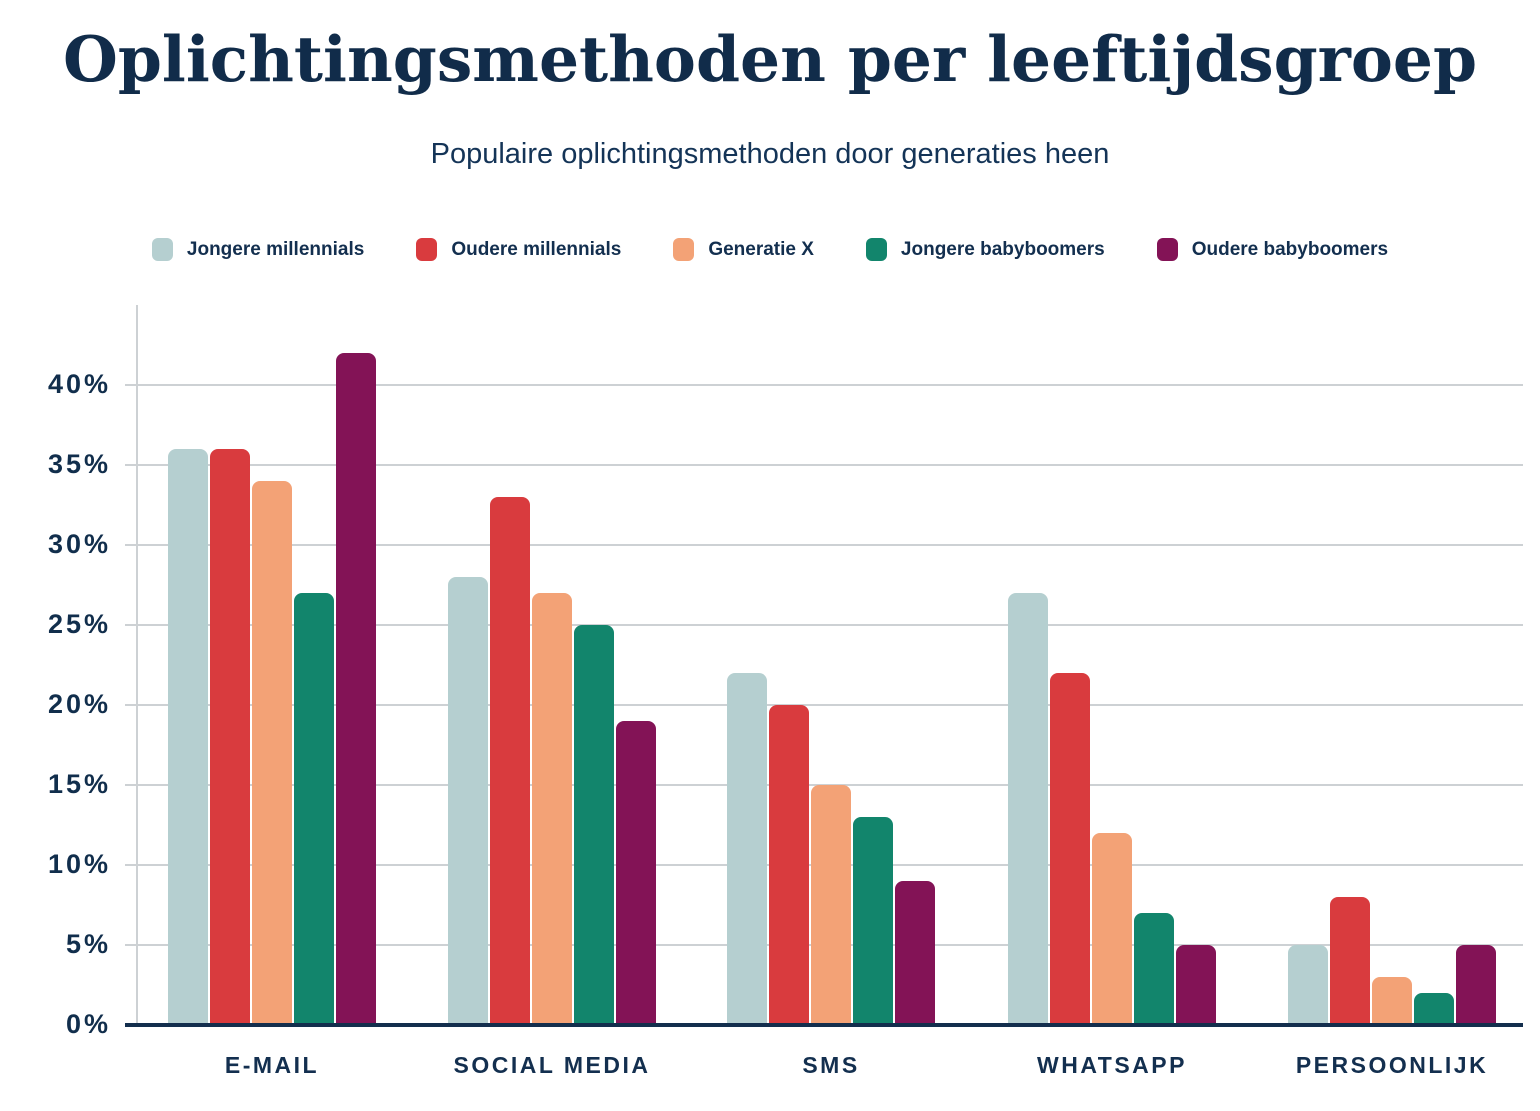  What do you see at coordinates (594, 825) in the screenshot?
I see `bar-jongere-babyboomers-social-media` at bounding box center [594, 825].